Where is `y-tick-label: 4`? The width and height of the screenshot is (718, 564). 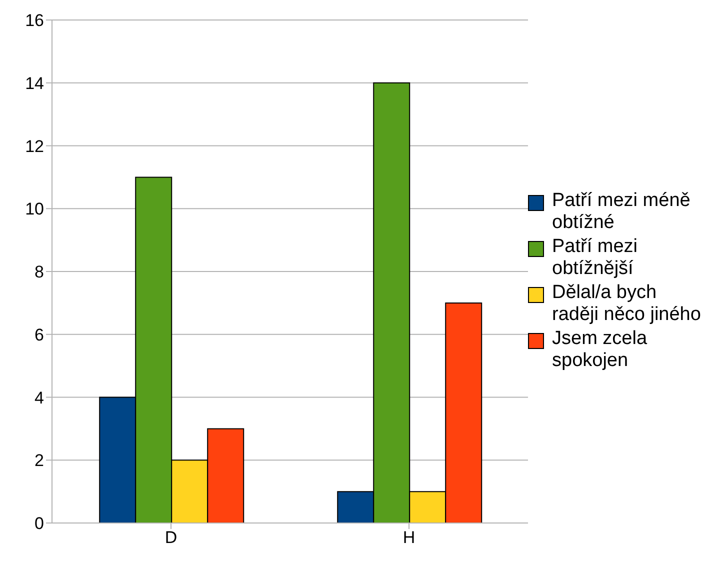
y-tick-label: 4 is located at coordinates (39, 398).